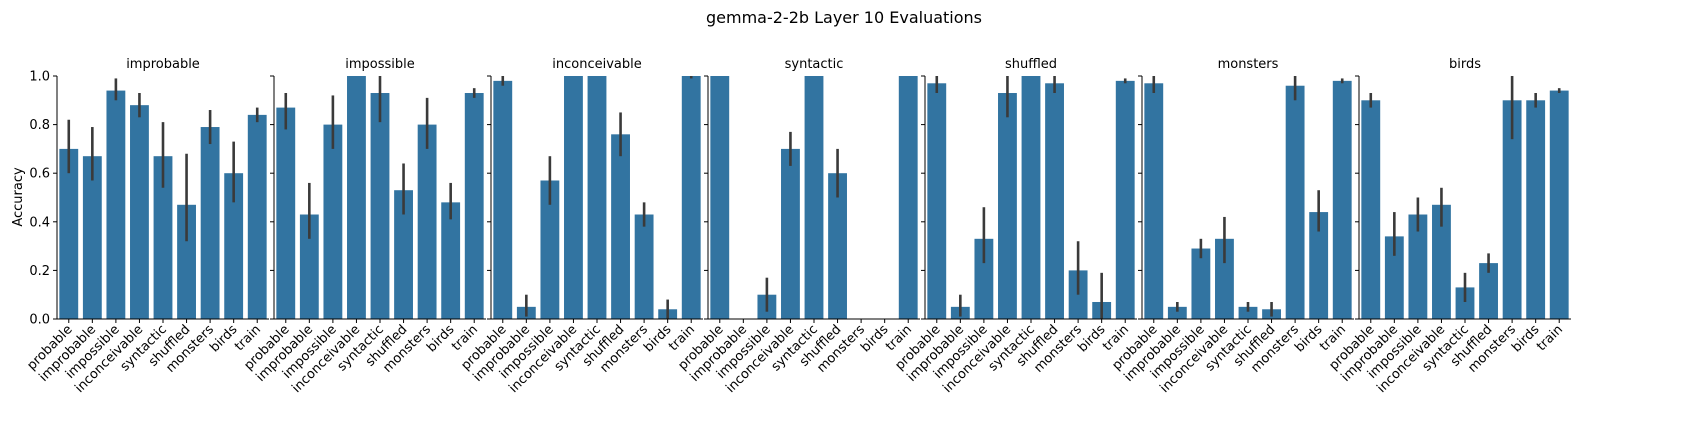 This screenshot has height=440, width=1688. What do you see at coordinates (844, 17) in the screenshot?
I see `figure-title: gemma-2-2b Layer 10 Evaluations` at bounding box center [844, 17].